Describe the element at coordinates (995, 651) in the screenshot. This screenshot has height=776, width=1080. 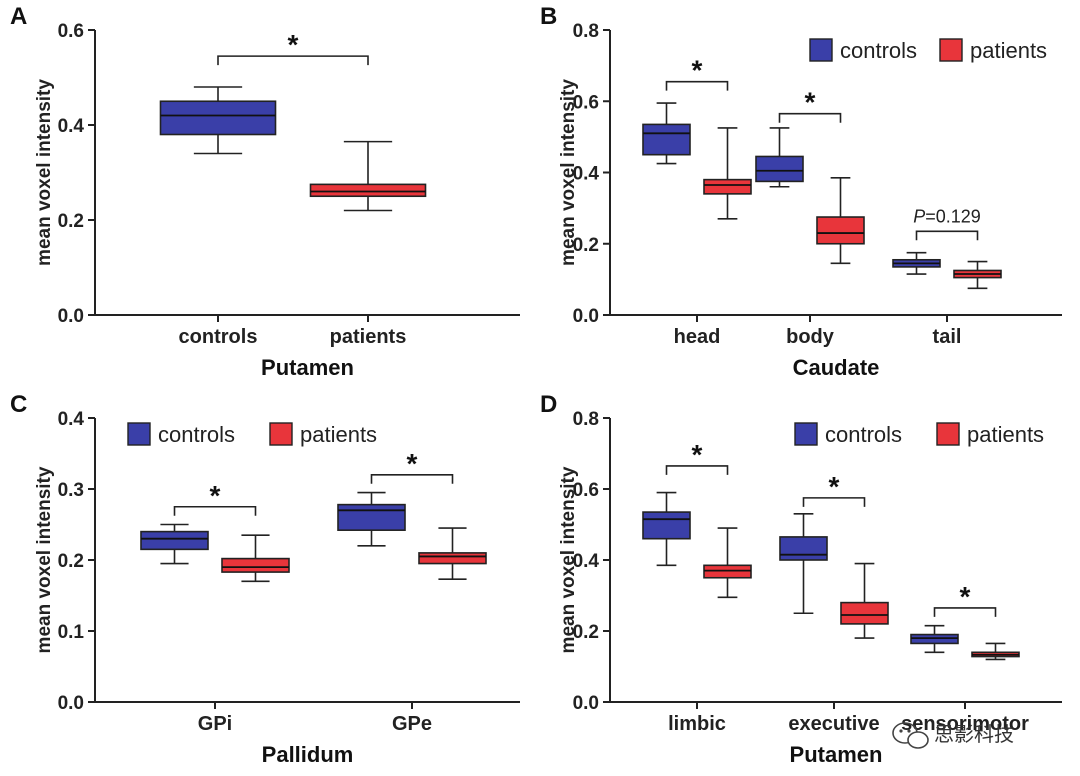
I see `box-patients-sensorimotor` at that location.